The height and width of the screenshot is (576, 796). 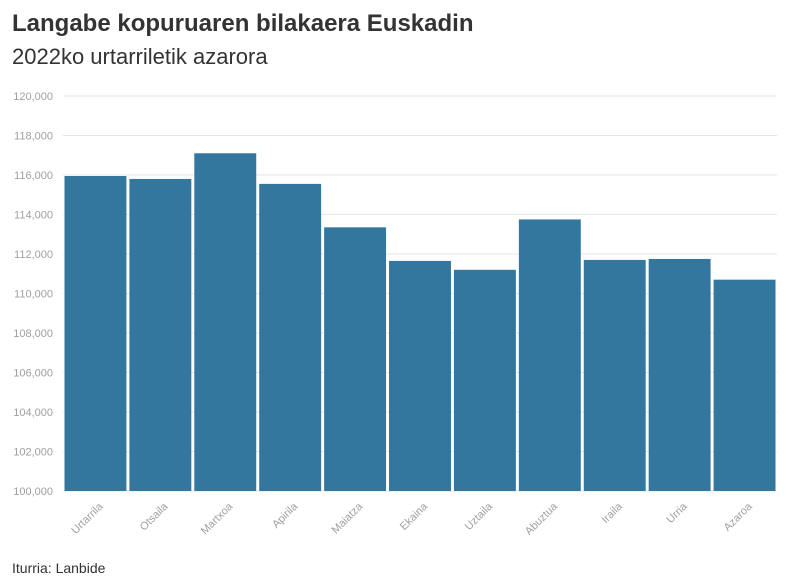 What do you see at coordinates (355, 359) in the screenshot?
I see `bar-maiatza` at bounding box center [355, 359].